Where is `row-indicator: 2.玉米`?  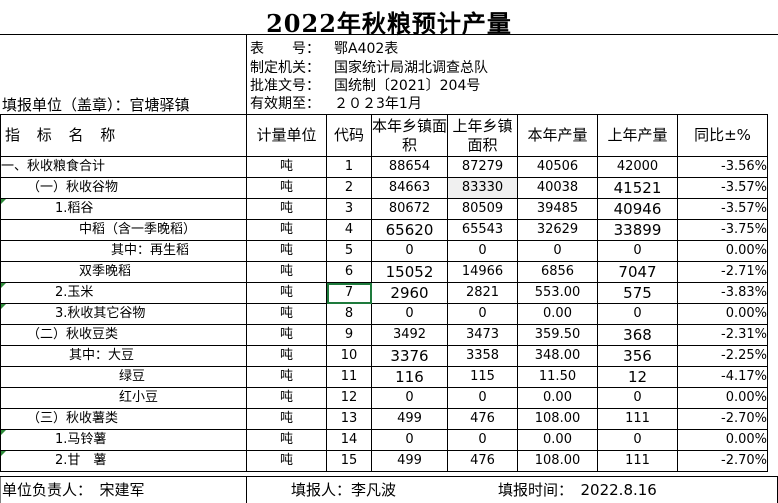
row-indicator: 2.玉米 is located at coordinates (123, 293).